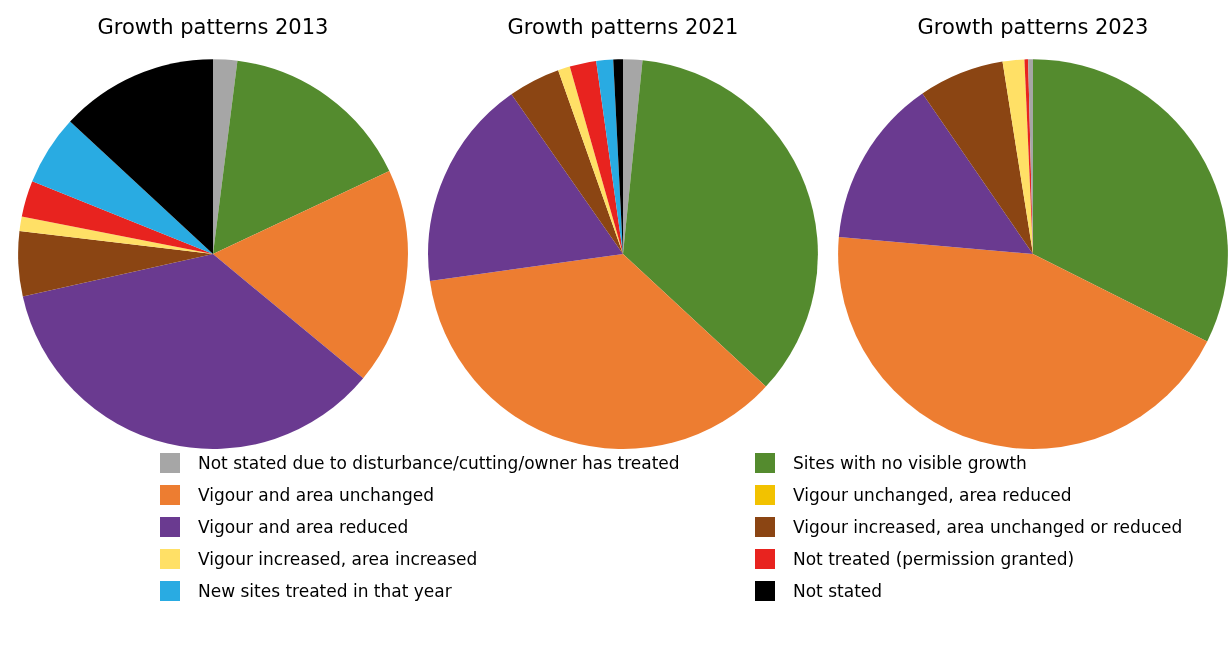 The width and height of the screenshot is (1230, 657). I want to click on legend-label: New sites treated in that year, so click(325, 591).